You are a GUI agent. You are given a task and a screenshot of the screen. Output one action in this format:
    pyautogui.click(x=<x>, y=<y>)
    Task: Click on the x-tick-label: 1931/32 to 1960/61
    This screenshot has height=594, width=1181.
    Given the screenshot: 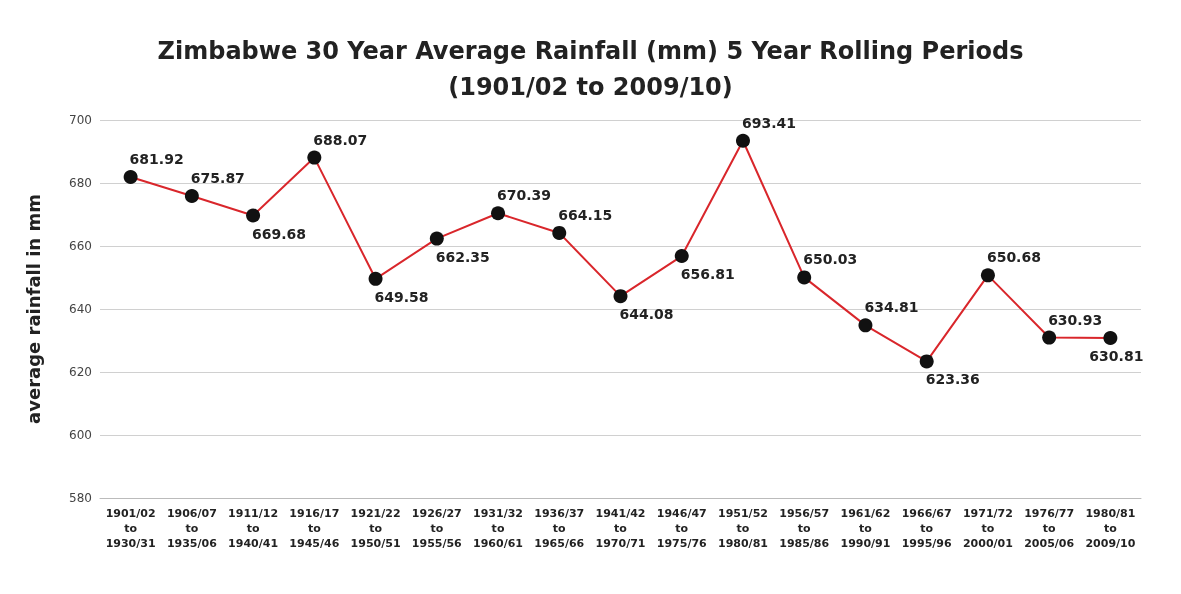 What is the action you would take?
    pyautogui.click(x=498, y=528)
    